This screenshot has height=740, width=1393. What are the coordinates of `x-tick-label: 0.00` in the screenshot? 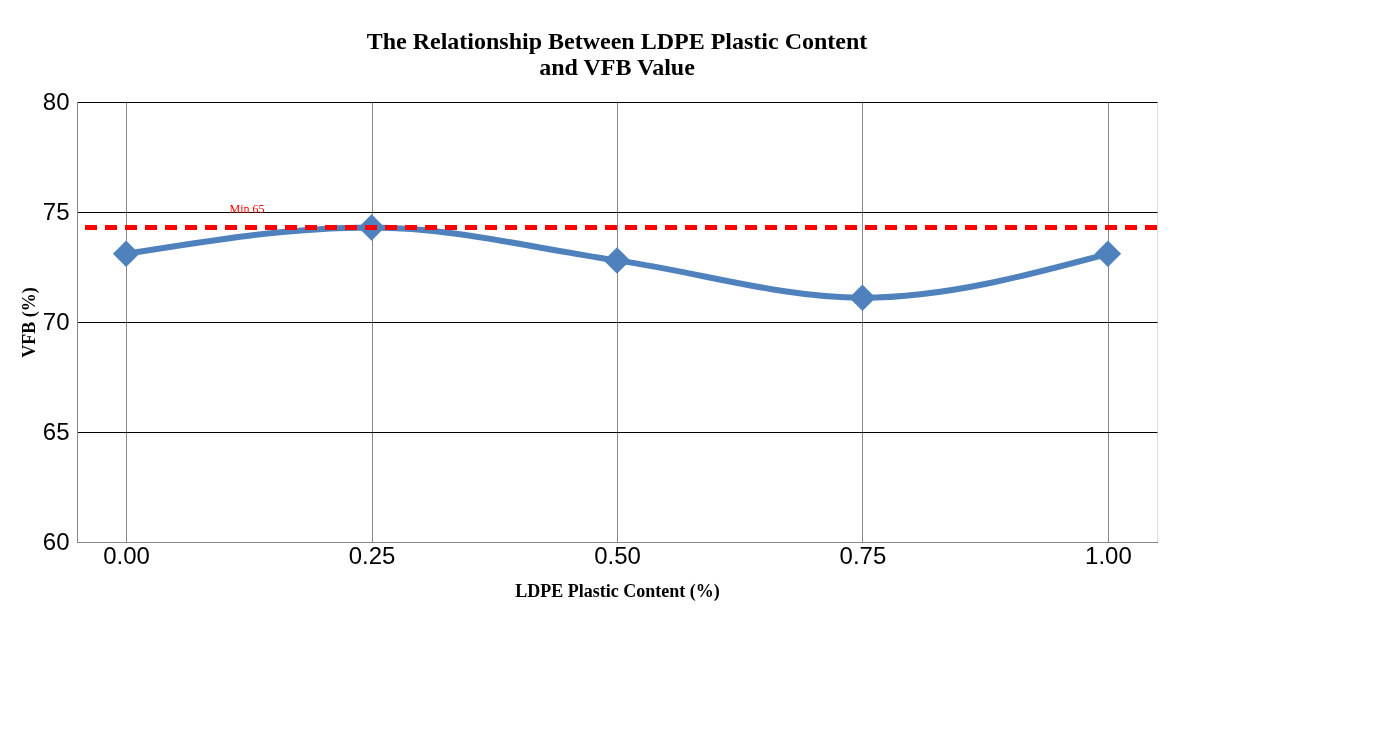 It's located at (126, 555).